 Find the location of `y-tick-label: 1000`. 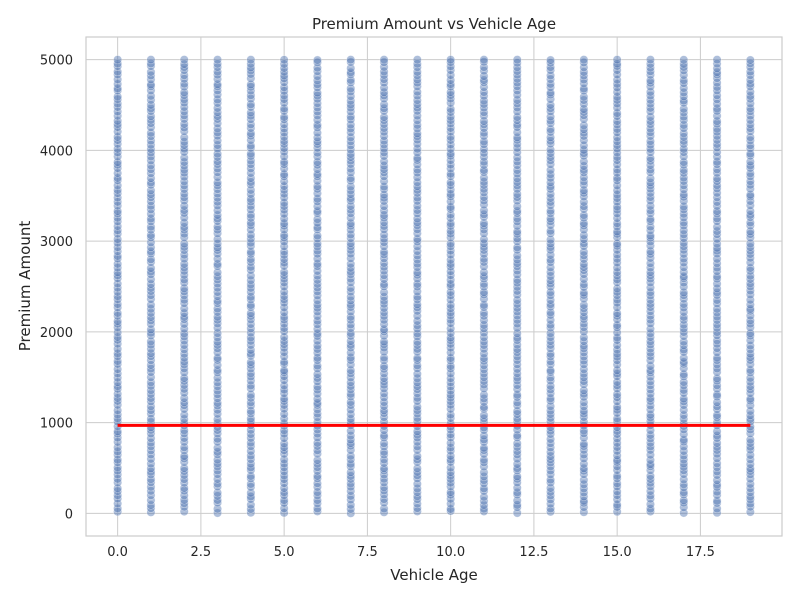

y-tick-label: 1000 is located at coordinates (56, 424).